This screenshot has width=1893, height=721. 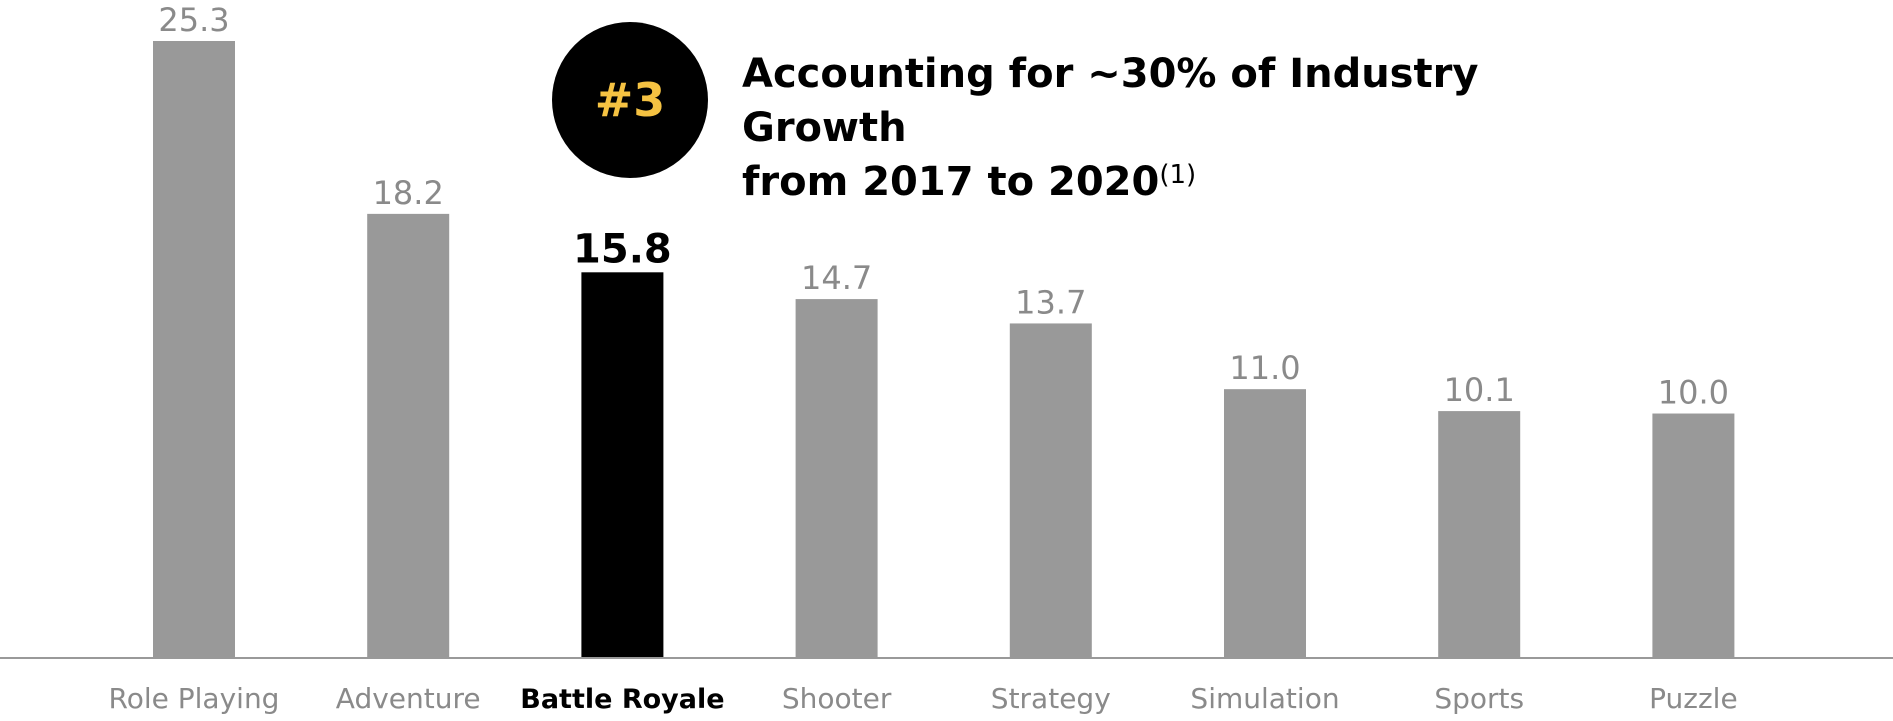 I want to click on value-label-puzzle: 10.0, so click(x=1693, y=393).